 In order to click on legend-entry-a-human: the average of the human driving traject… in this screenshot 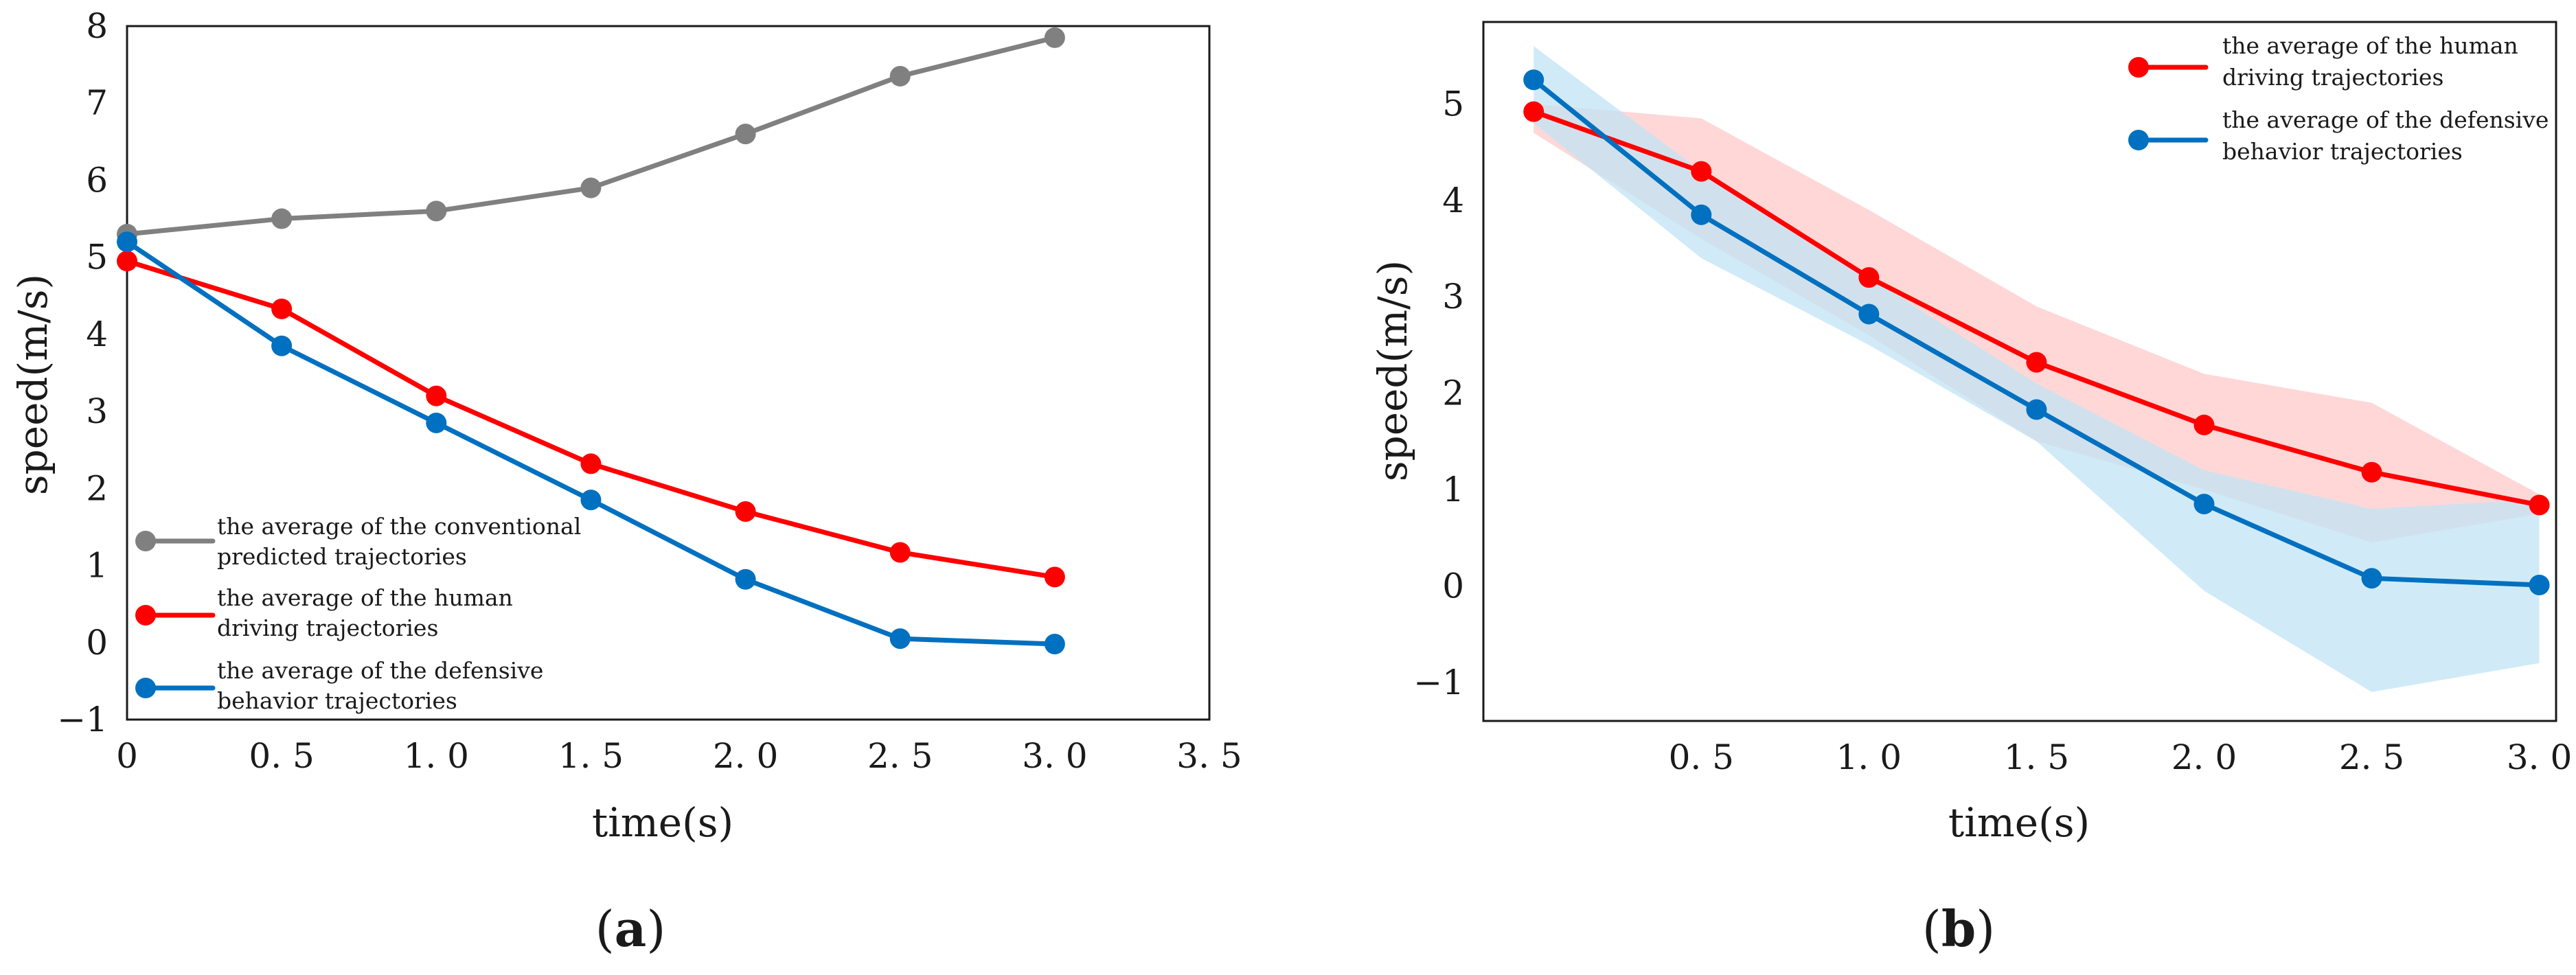, I will do `click(324, 612)`.